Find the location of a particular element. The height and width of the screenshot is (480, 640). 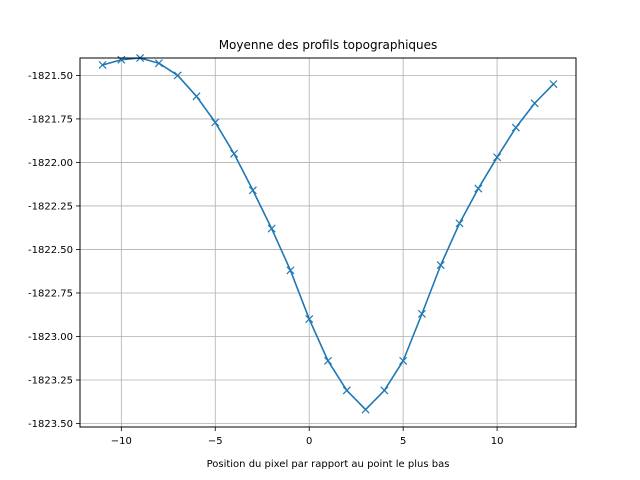

x-tick-label: 5 is located at coordinates (403, 441).